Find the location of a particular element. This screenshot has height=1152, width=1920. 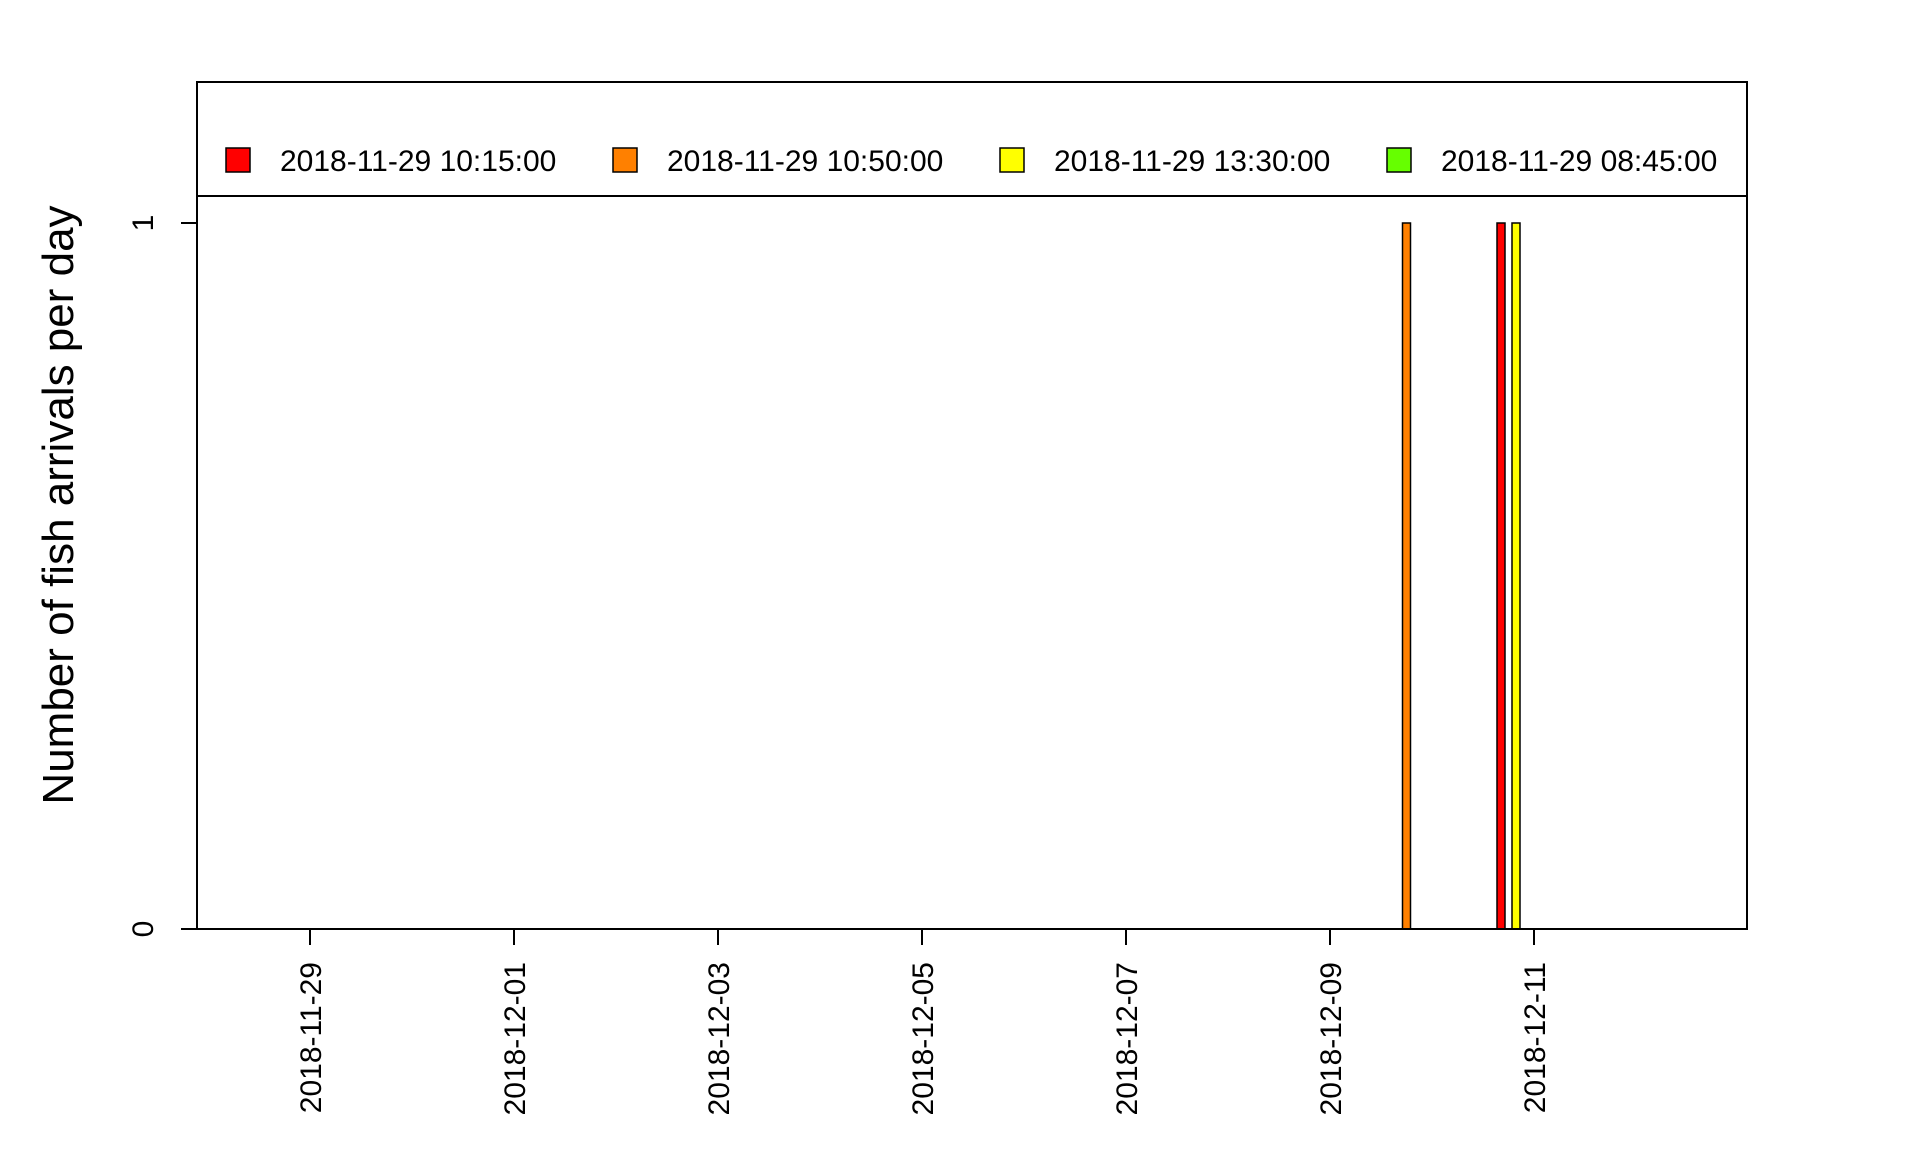

bars is located at coordinates (1461, 576).